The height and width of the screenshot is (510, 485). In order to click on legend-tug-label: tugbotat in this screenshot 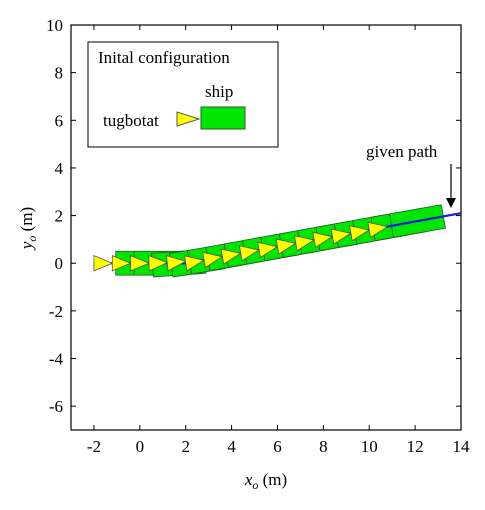, I will do `click(131, 120)`.